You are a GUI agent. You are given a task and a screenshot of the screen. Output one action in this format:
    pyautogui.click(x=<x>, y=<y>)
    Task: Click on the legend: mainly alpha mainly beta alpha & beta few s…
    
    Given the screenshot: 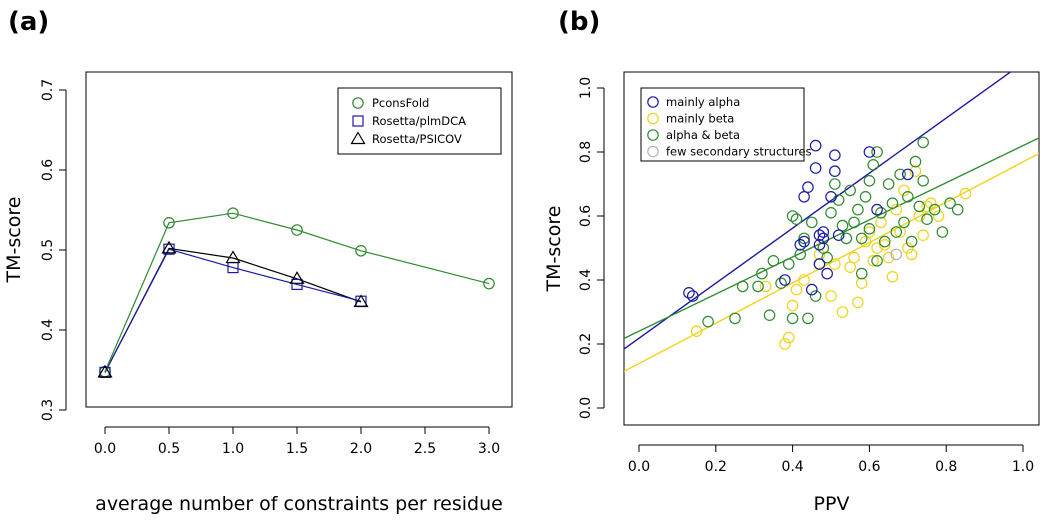 What is the action you would take?
    pyautogui.click(x=726, y=124)
    